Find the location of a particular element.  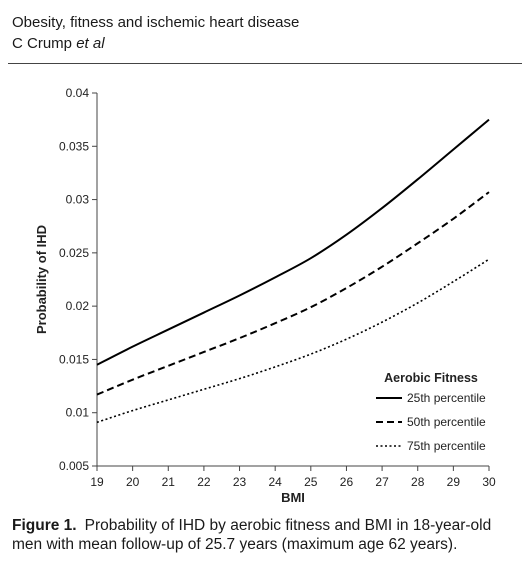

x-tick-label: 30 is located at coordinates (489, 482).